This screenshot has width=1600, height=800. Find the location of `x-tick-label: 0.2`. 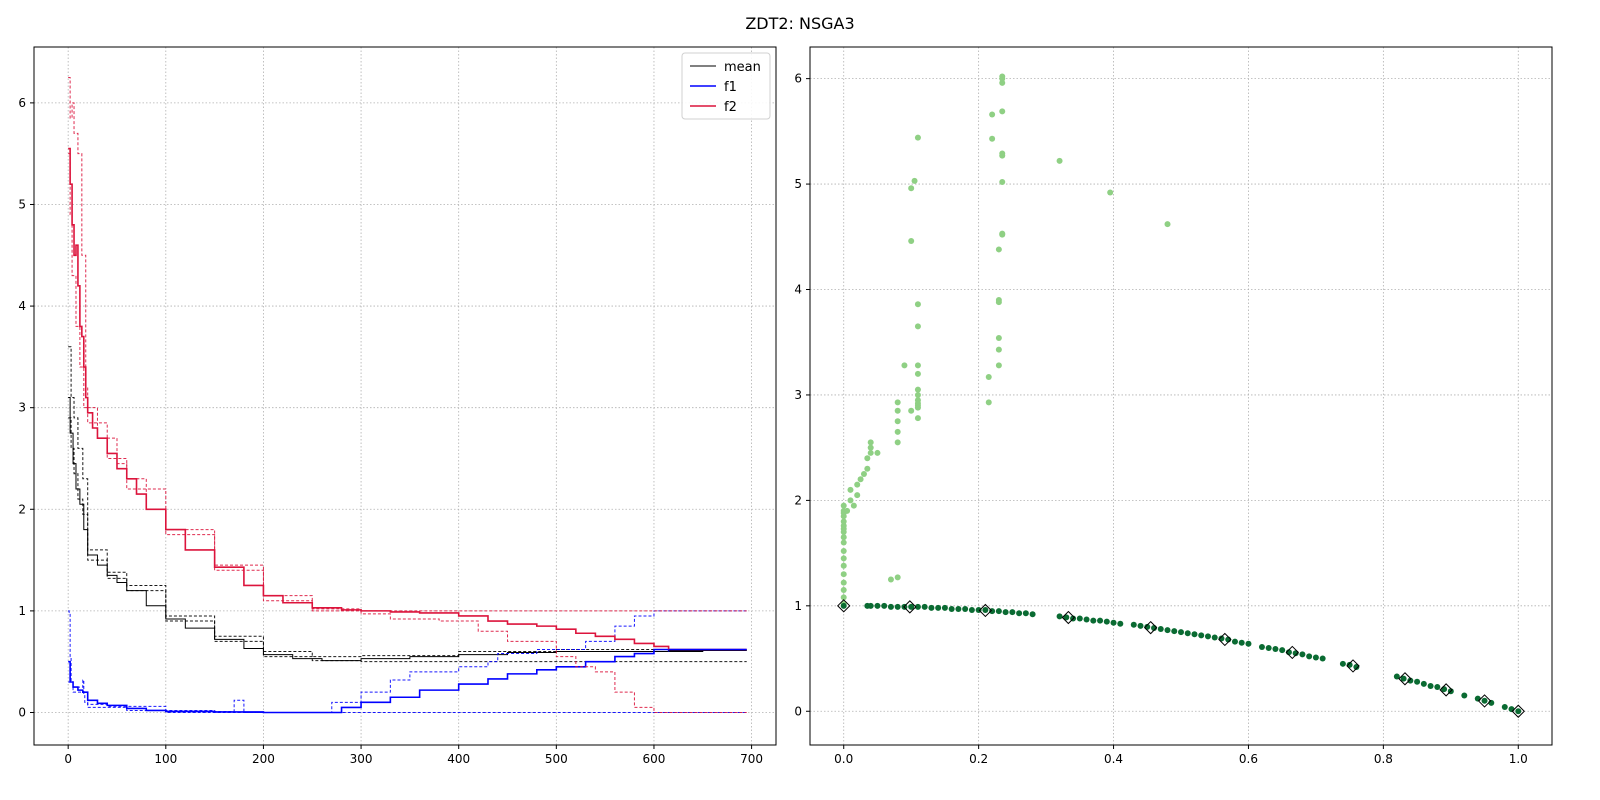

x-tick-label: 0.2 is located at coordinates (978, 759).